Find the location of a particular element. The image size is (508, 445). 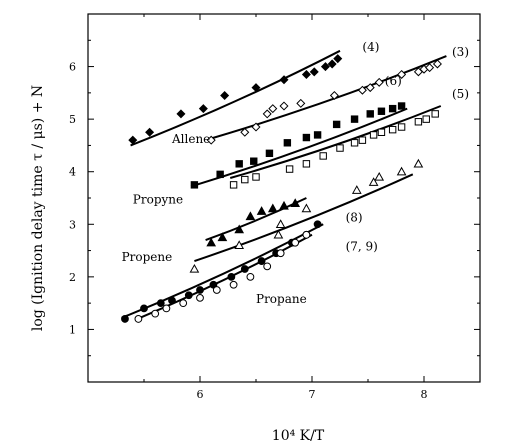

fit-line is located at coordinates (223, 277).